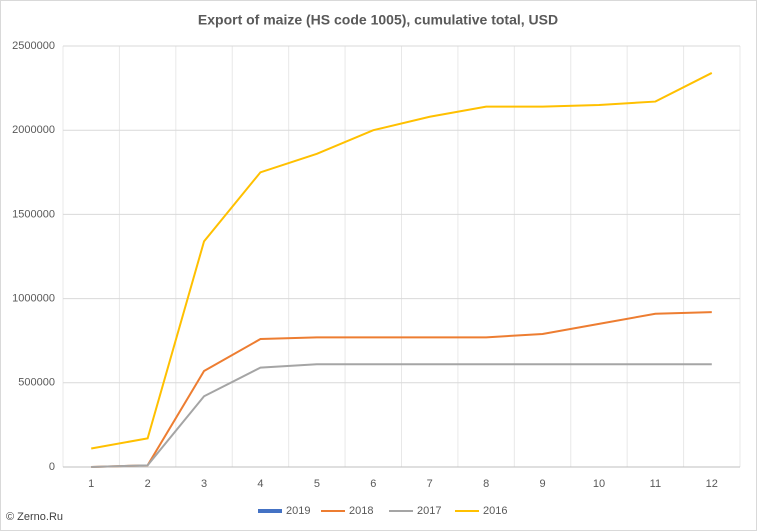  Describe the element at coordinates (52, 467) in the screenshot. I see `y-tick-label: 0` at that location.